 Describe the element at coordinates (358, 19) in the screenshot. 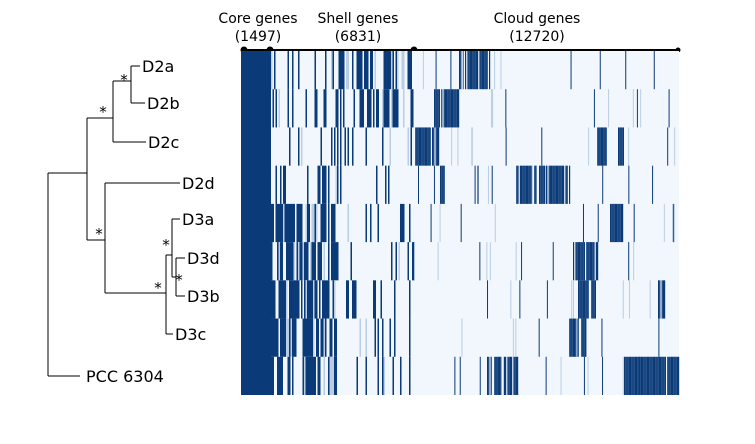

I see `shell-genes-label: Shell genes` at that location.